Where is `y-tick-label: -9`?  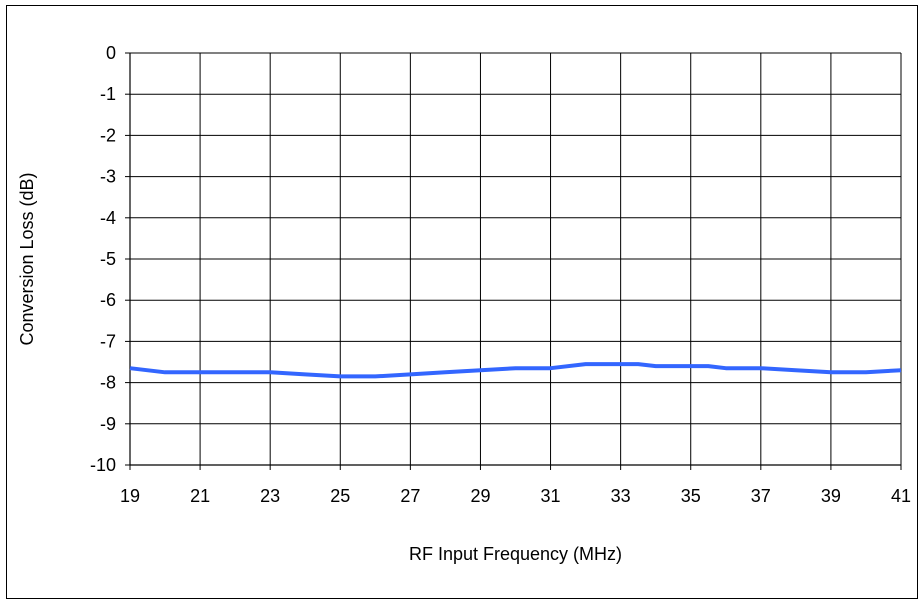 y-tick-label: -9 is located at coordinates (108, 424).